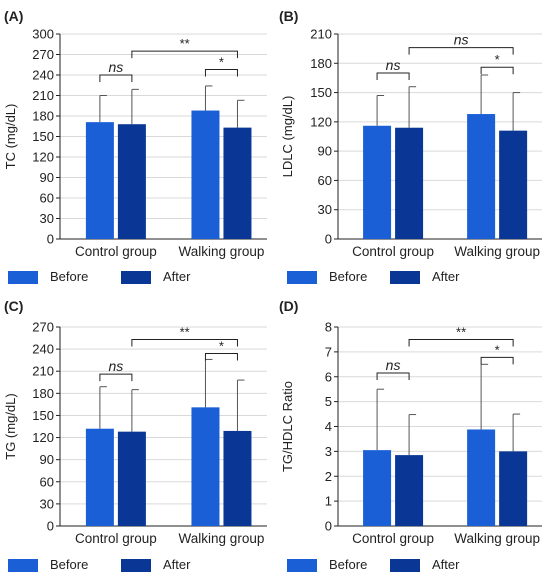  Describe the element at coordinates (328, 501) in the screenshot. I see `y-tick-label: 1` at that location.